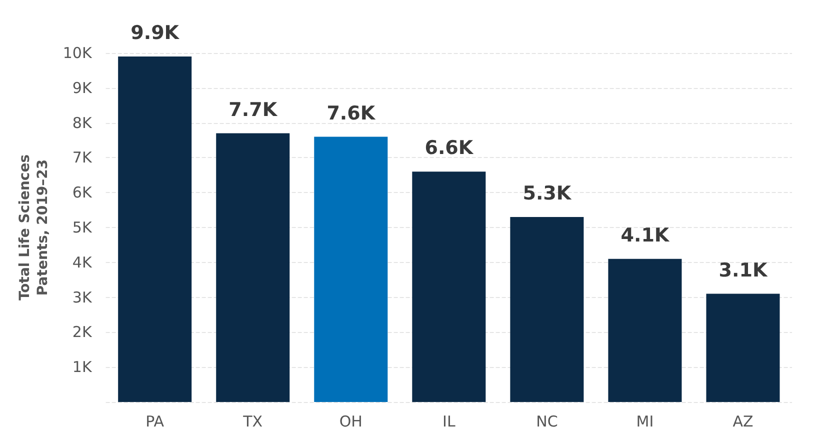  What do you see at coordinates (82, 332) in the screenshot?
I see `y-tick-label: 2K` at bounding box center [82, 332].